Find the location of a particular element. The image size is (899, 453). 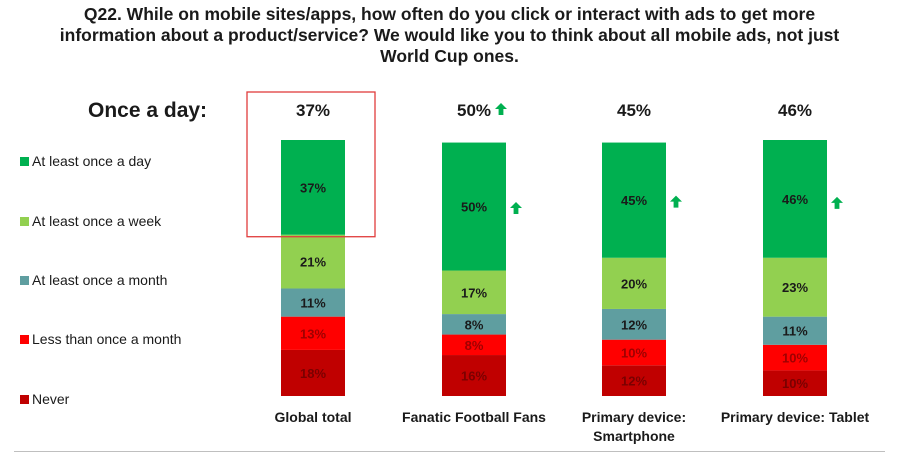

category-label: Primary device: Tablet is located at coordinates (795, 417).